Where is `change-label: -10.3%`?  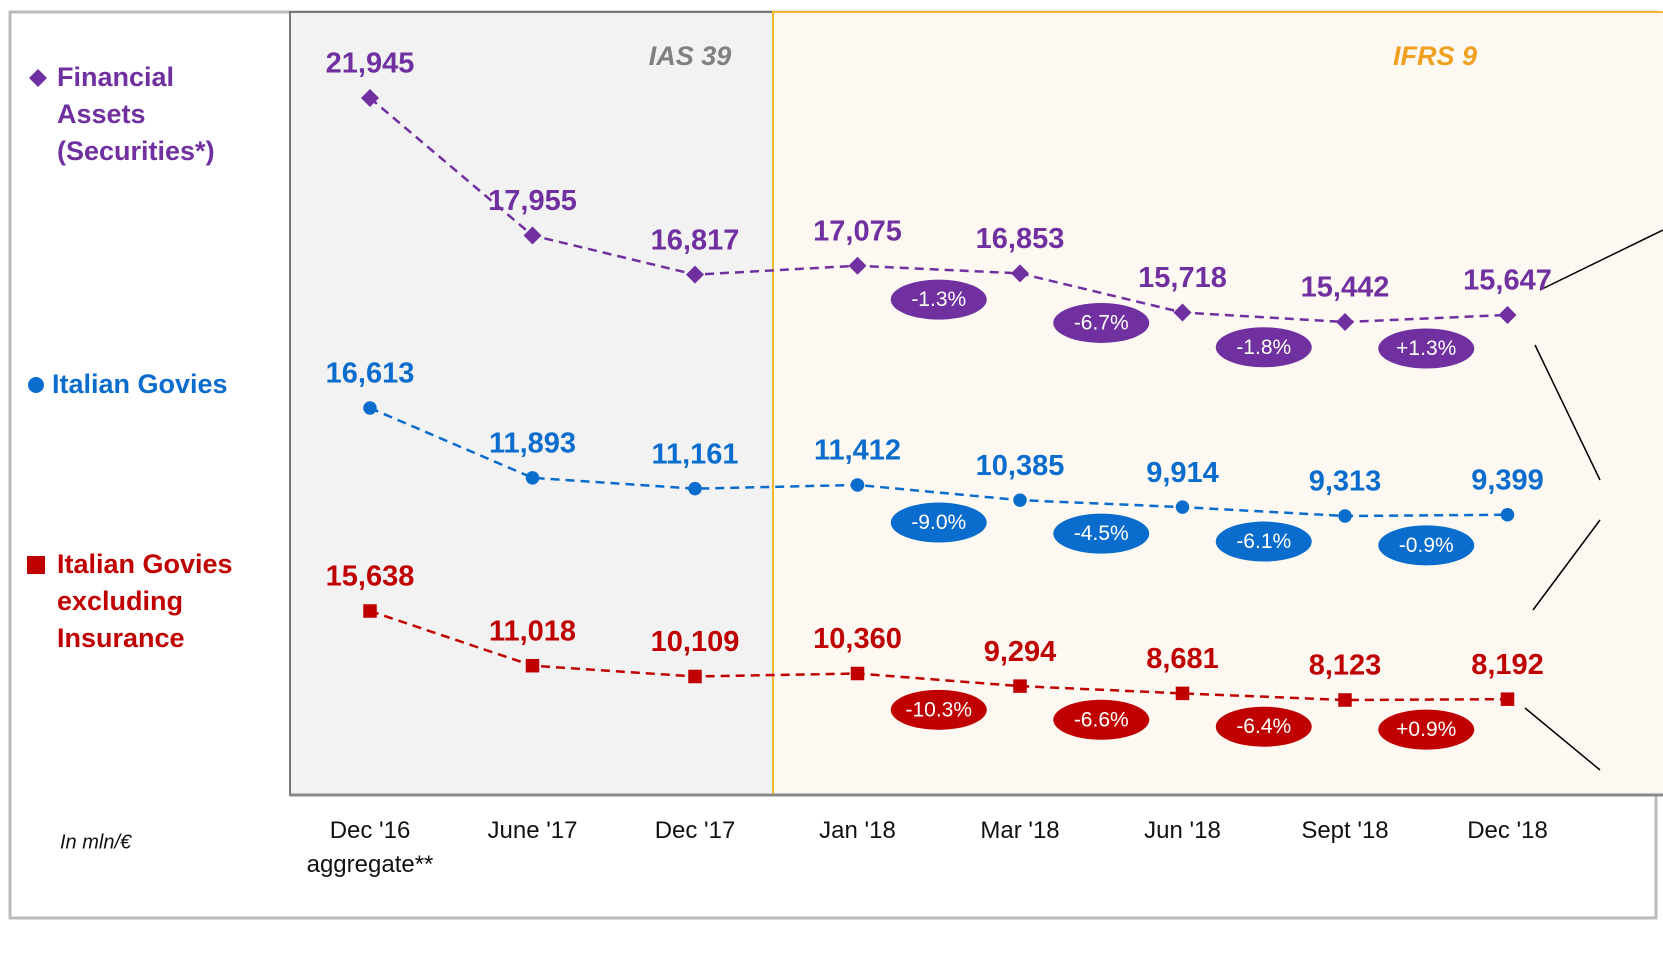 change-label: -10.3% is located at coordinates (938, 709).